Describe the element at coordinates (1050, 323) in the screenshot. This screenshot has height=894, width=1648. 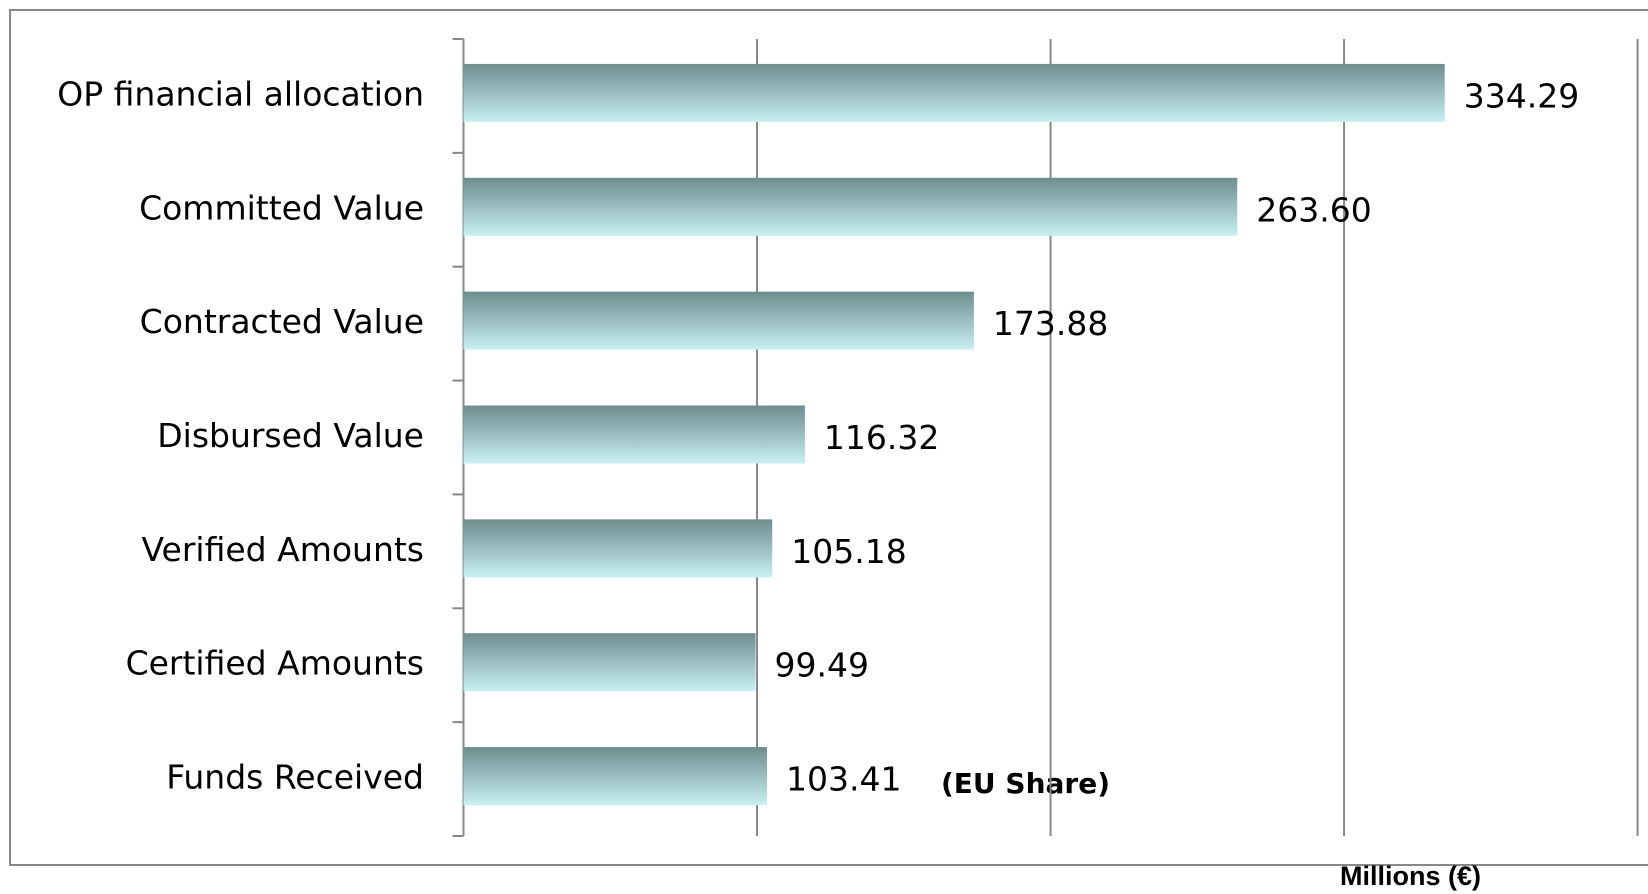
I see `value-label: 173.88` at that location.